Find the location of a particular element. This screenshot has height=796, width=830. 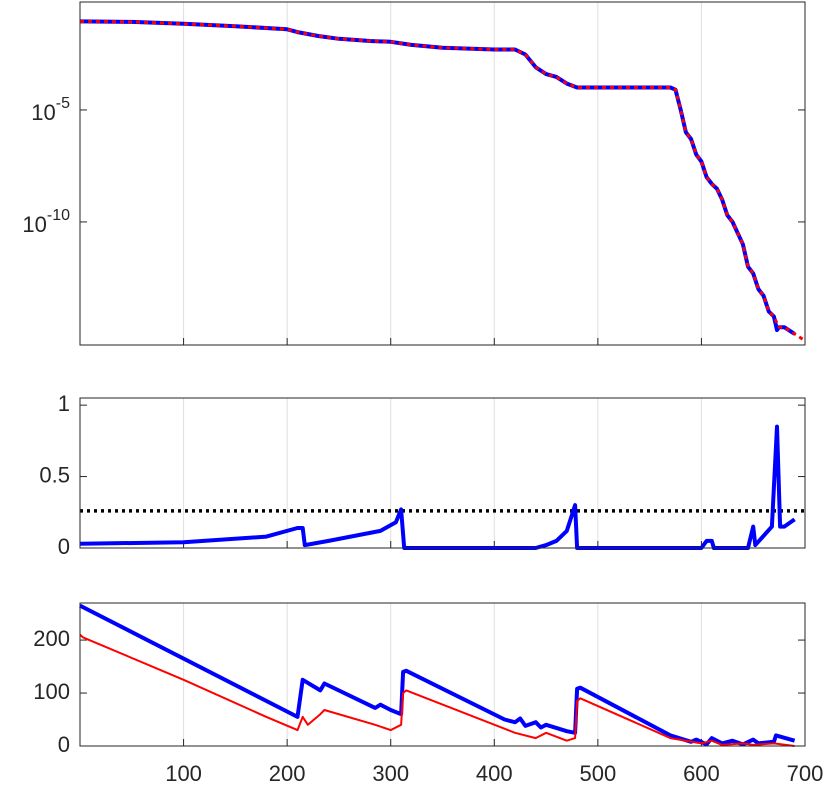

y-tick-label: 10⁻⁵ is located at coordinates (50, 110).